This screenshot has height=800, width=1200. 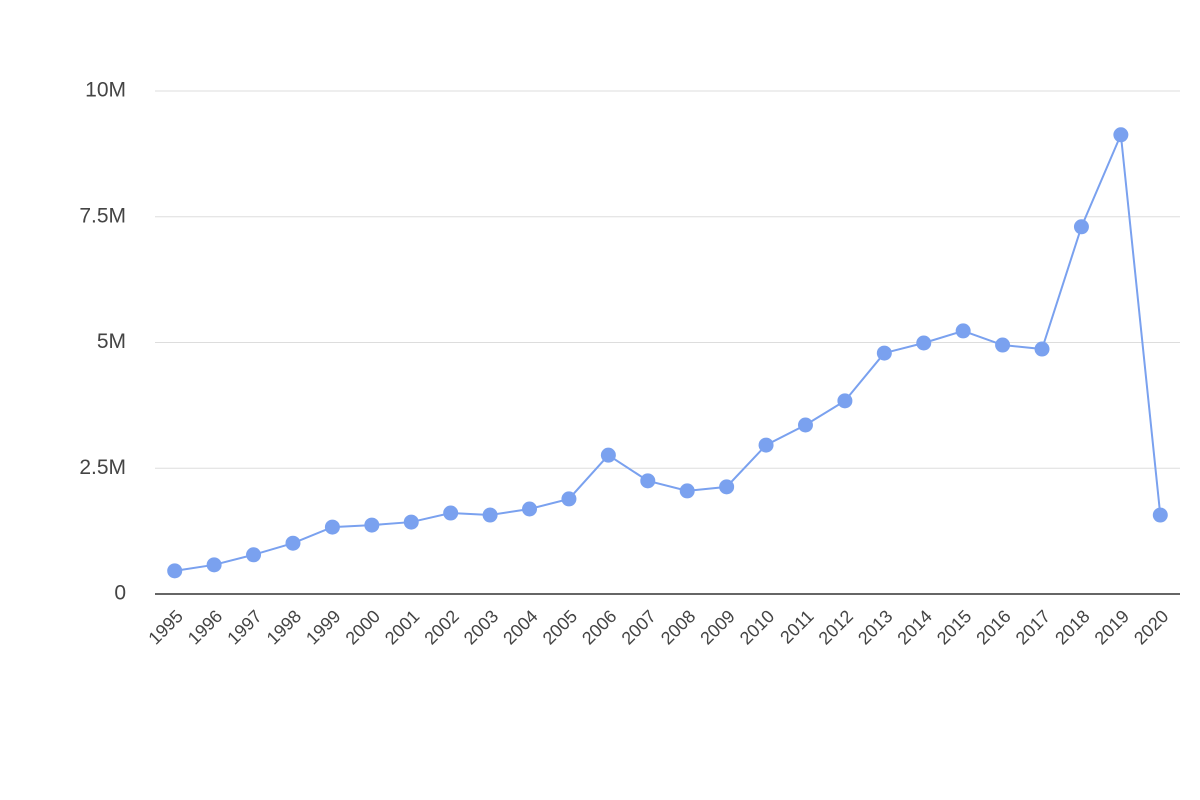 I want to click on x-tick-label: 2002, so click(x=441, y=627).